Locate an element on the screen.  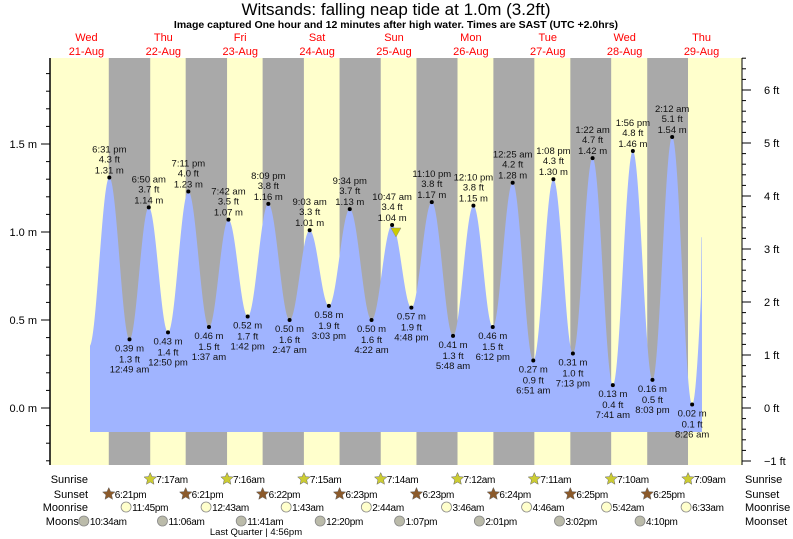
moonset-row-label-right: Moonset is located at coordinates (766, 522).